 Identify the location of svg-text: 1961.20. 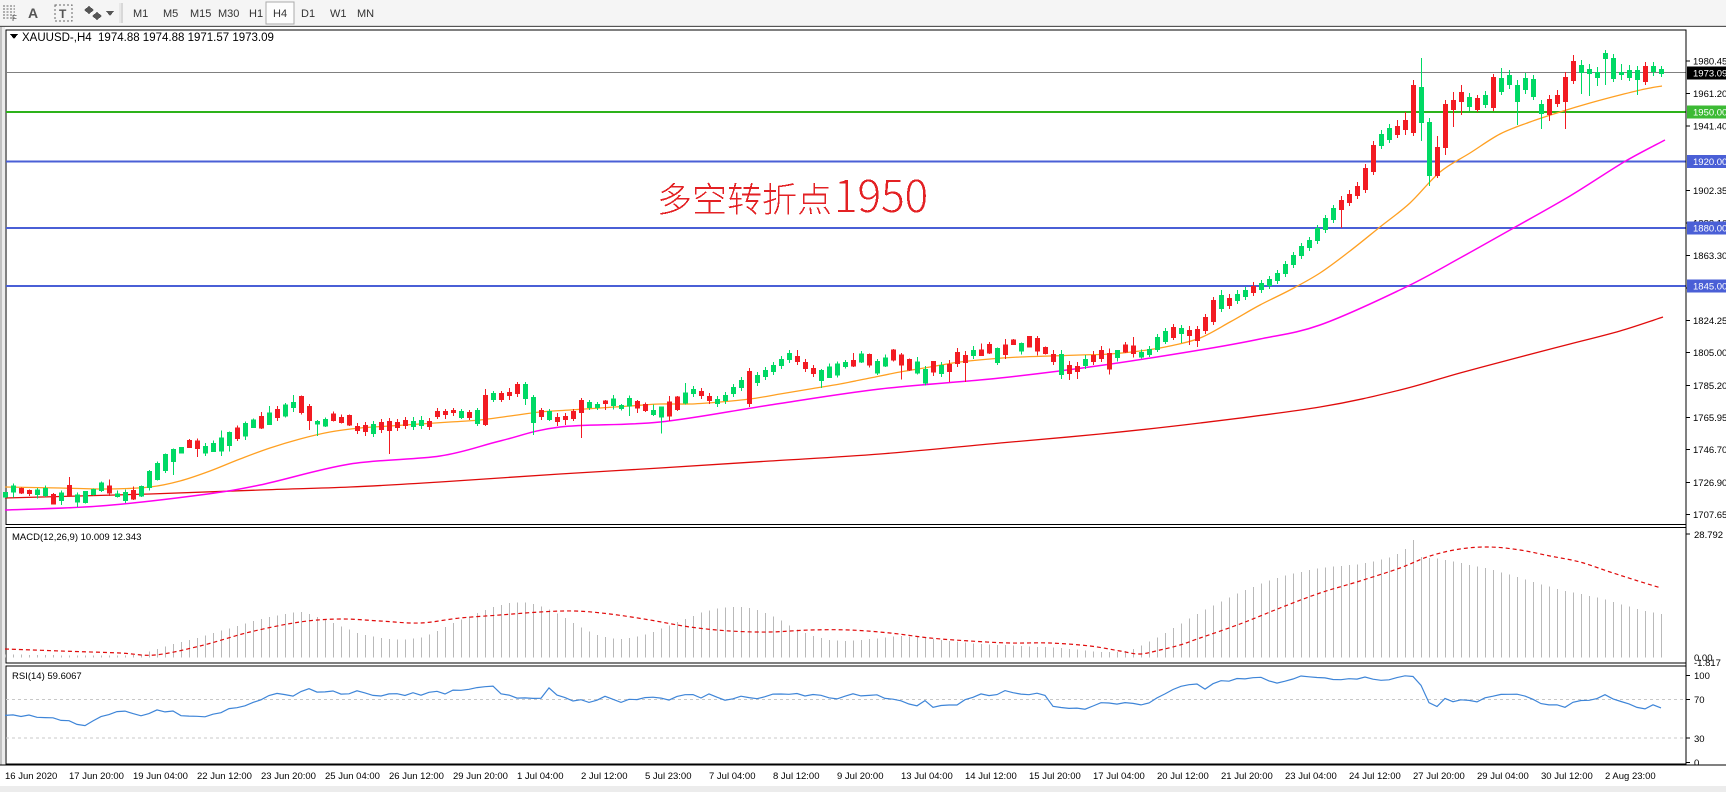
(1709, 94).